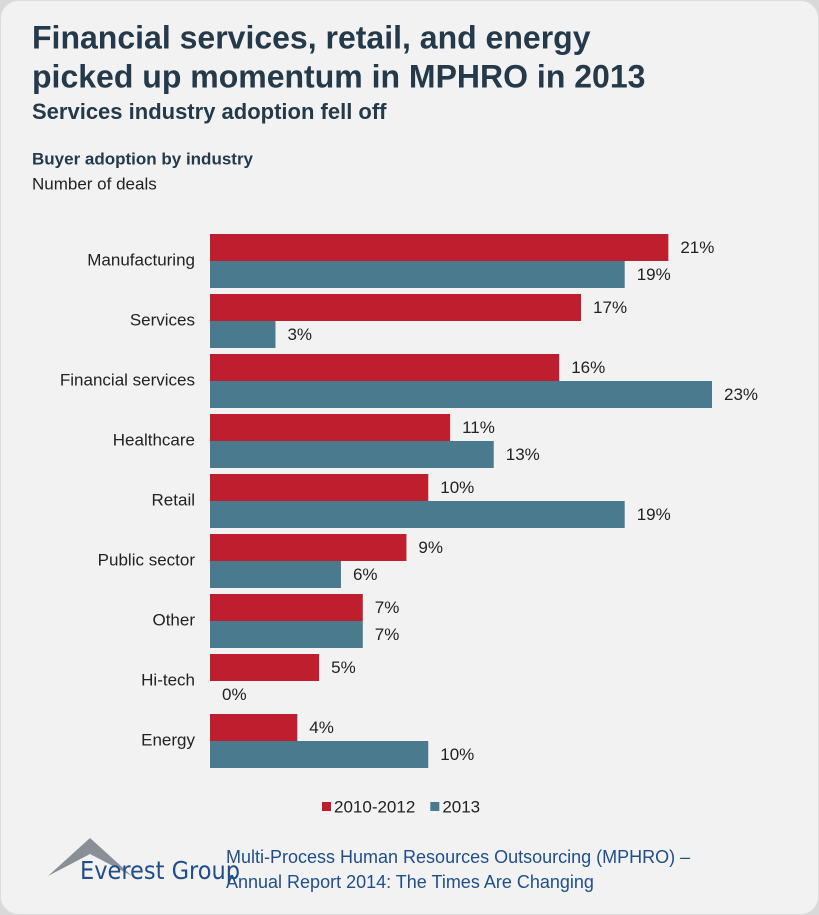 The height and width of the screenshot is (915, 819). What do you see at coordinates (162, 319) in the screenshot?
I see `y-tick-label: Services` at bounding box center [162, 319].